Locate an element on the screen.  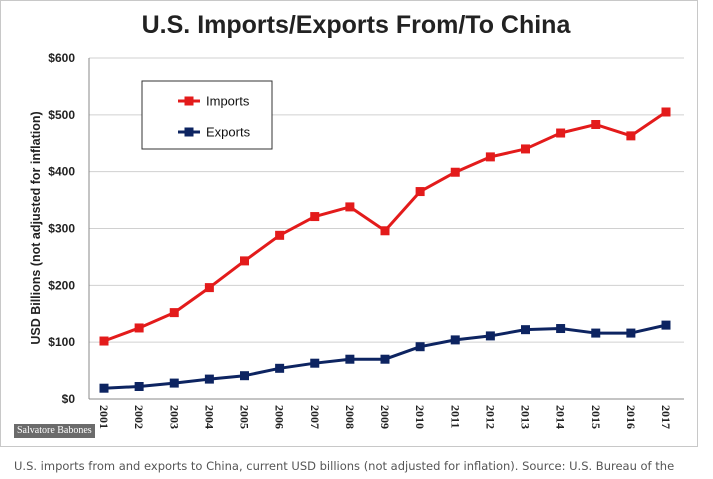
legend-box is located at coordinates (207, 115).